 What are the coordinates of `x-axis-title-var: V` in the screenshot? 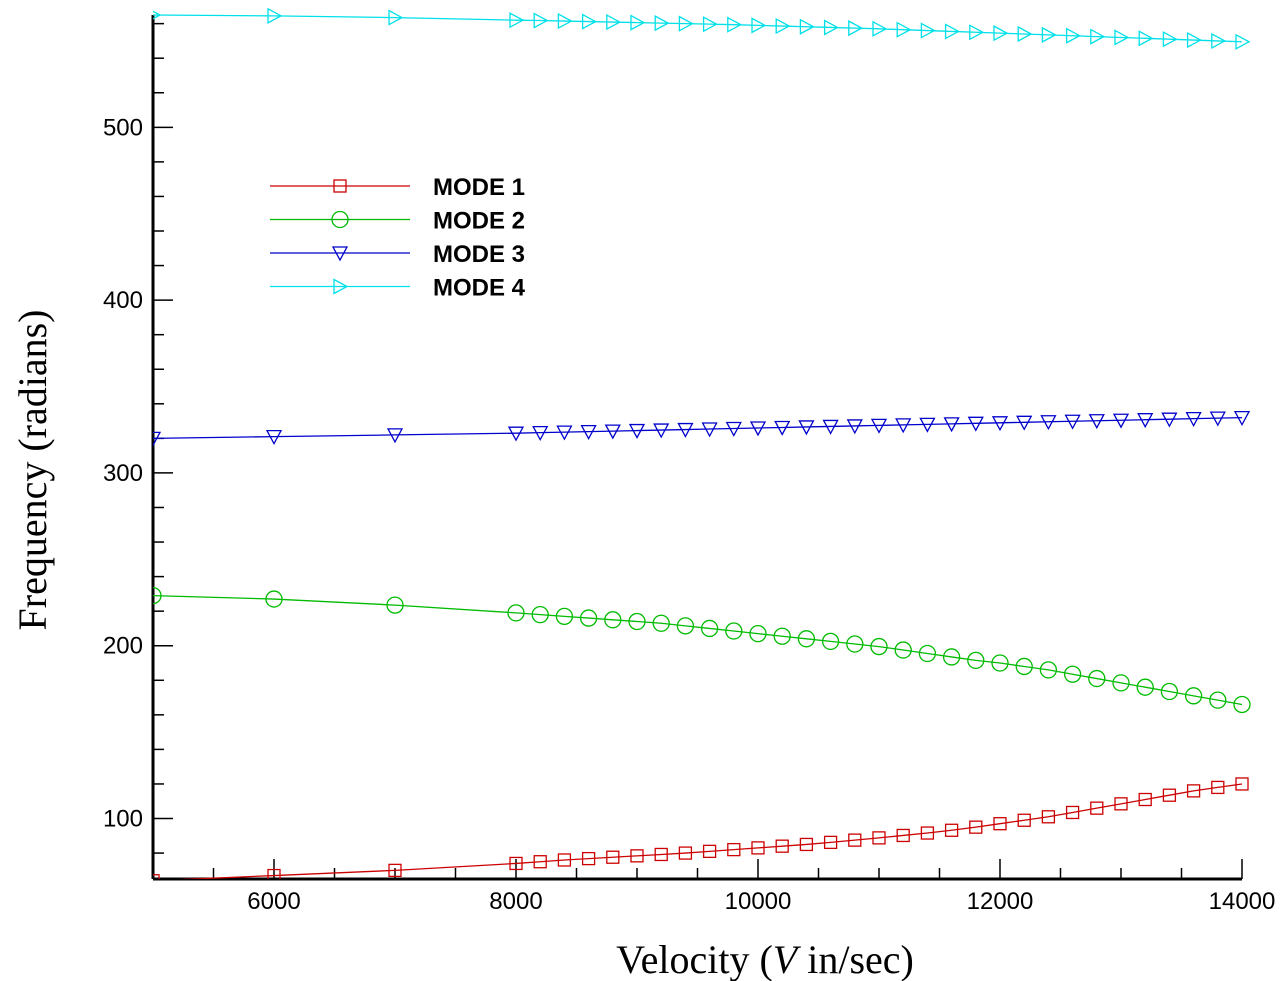 It's located at (787, 959).